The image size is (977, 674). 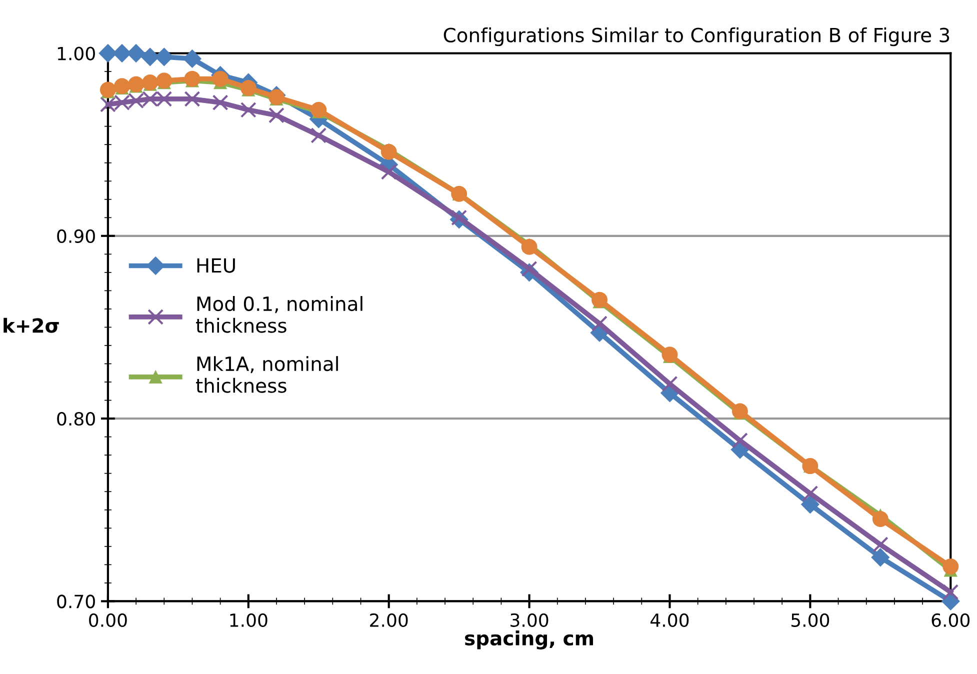 What do you see at coordinates (31, 325) in the screenshot?
I see `y-axis-title: k+2σ` at bounding box center [31, 325].